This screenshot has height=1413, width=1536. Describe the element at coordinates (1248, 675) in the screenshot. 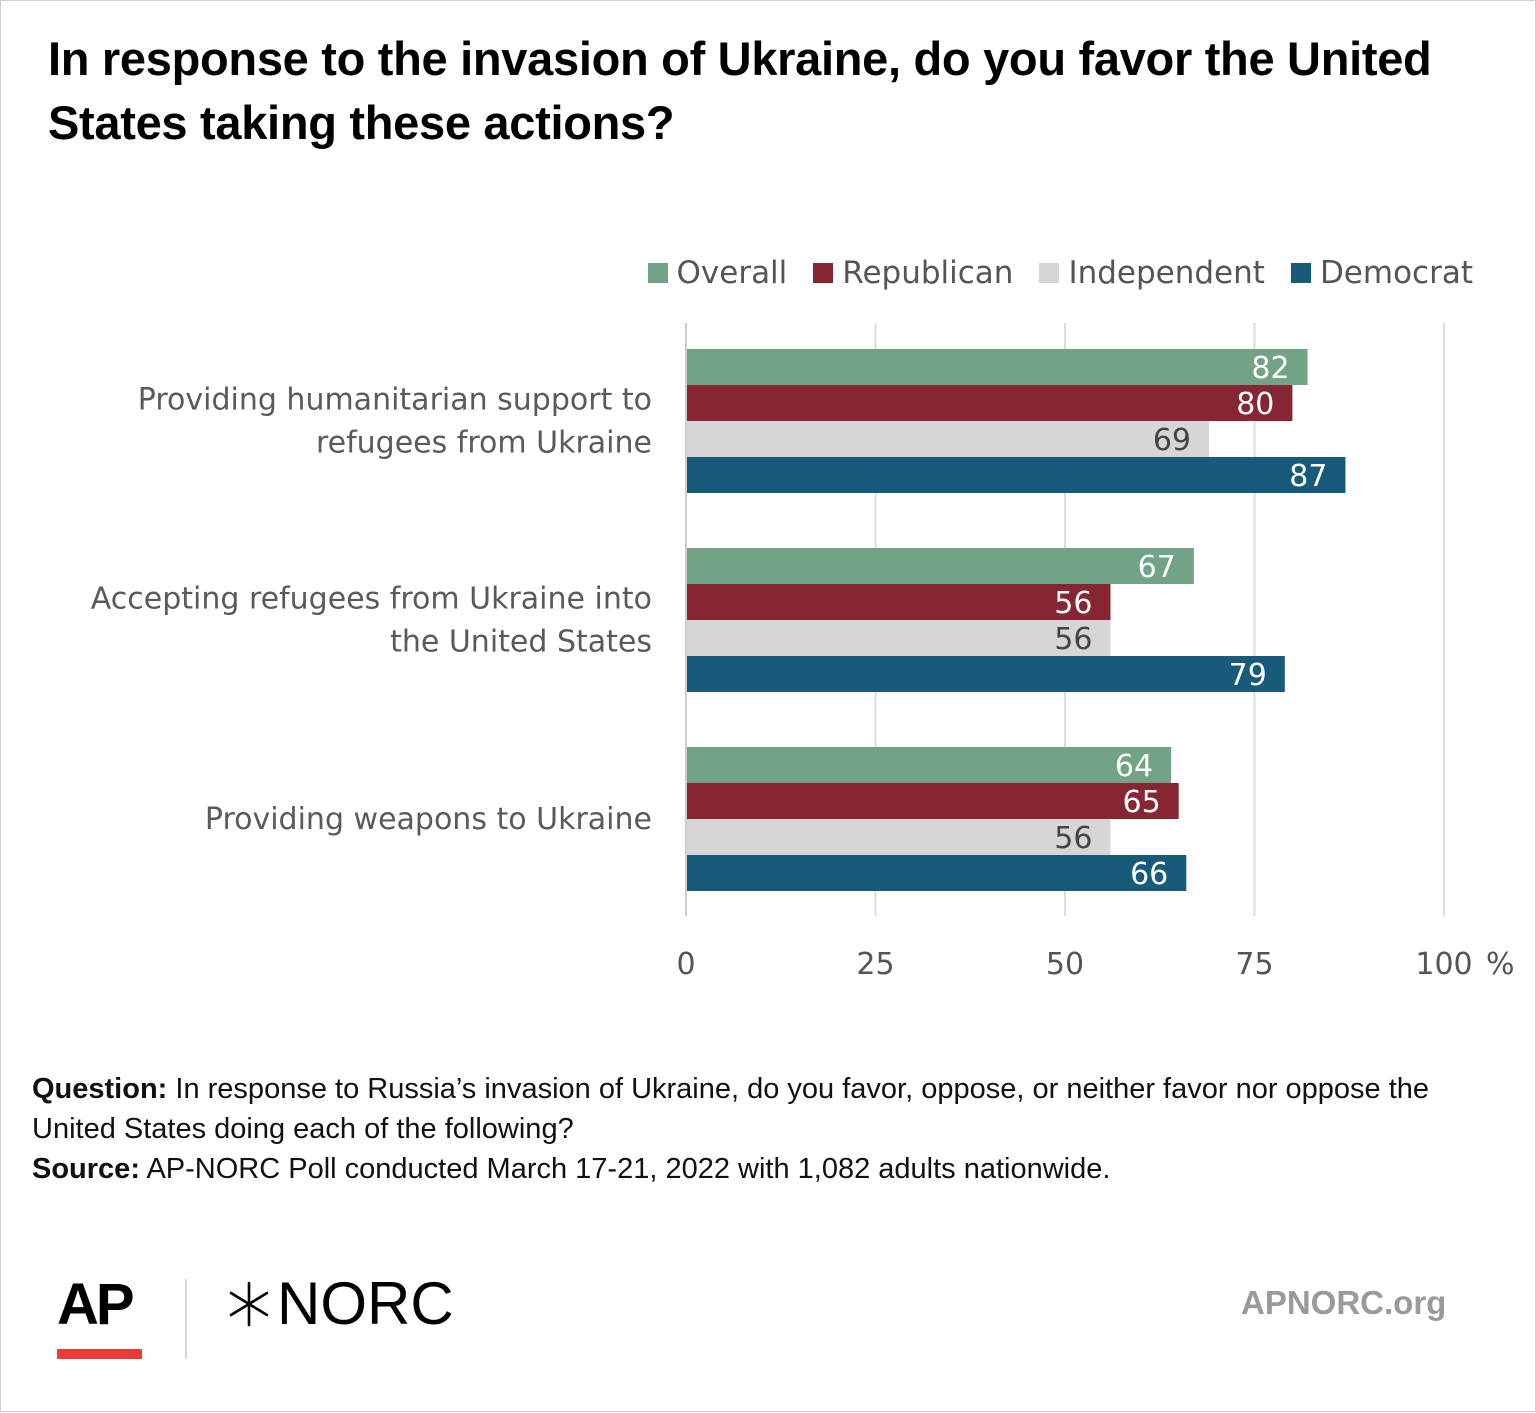

I see `bar-value-label: 79` at that location.